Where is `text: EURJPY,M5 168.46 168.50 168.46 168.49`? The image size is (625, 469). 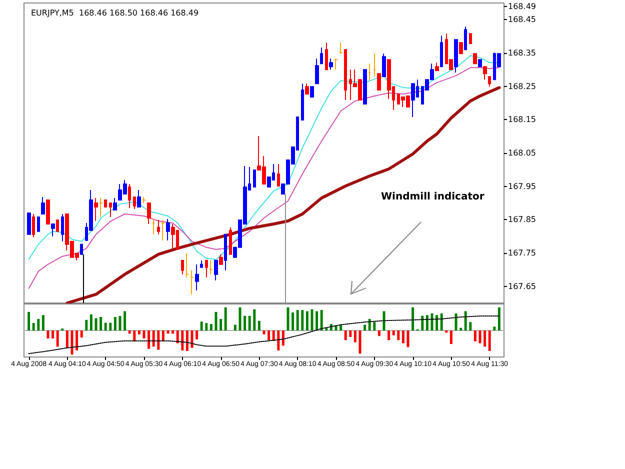
text: EURJPY,M5 168.46 168.50 168.46 168.49 is located at coordinates (115, 13).